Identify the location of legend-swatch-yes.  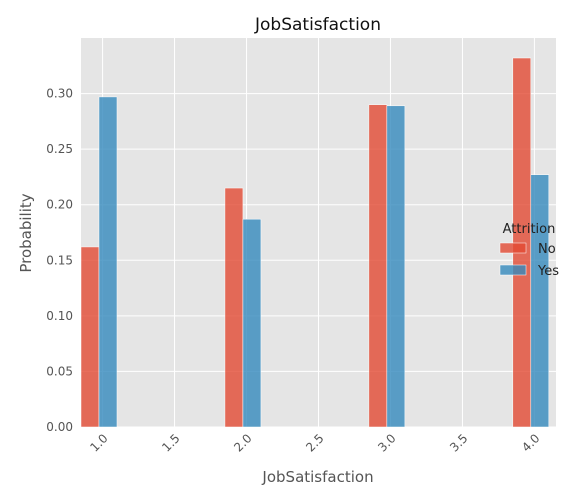
(513, 270).